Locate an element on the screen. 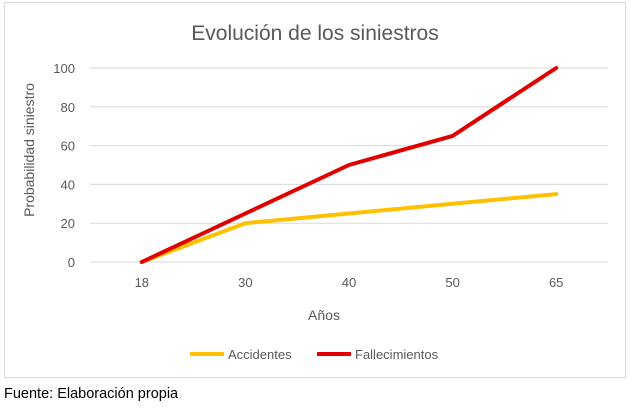 Image resolution: width=632 pixels, height=415 pixels. y-tick-label: 100 is located at coordinates (64, 68).